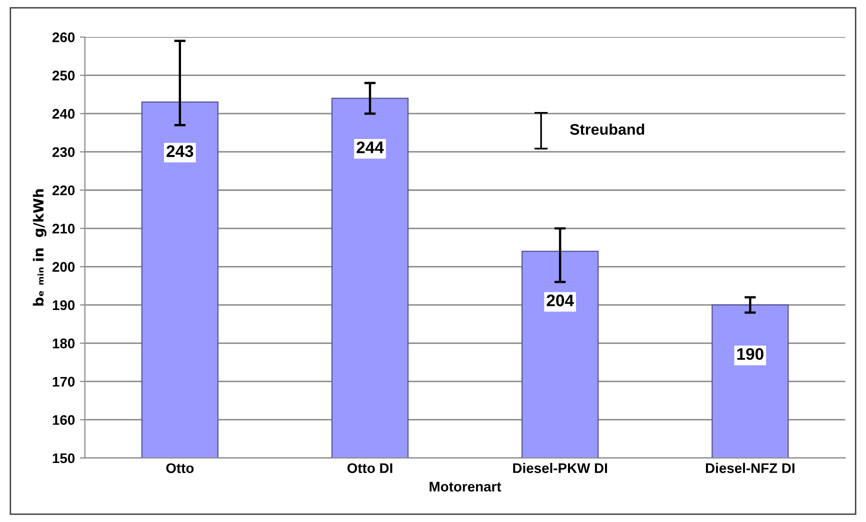  Describe the element at coordinates (63, 381) in the screenshot. I see `y-tick-label: 170` at that location.